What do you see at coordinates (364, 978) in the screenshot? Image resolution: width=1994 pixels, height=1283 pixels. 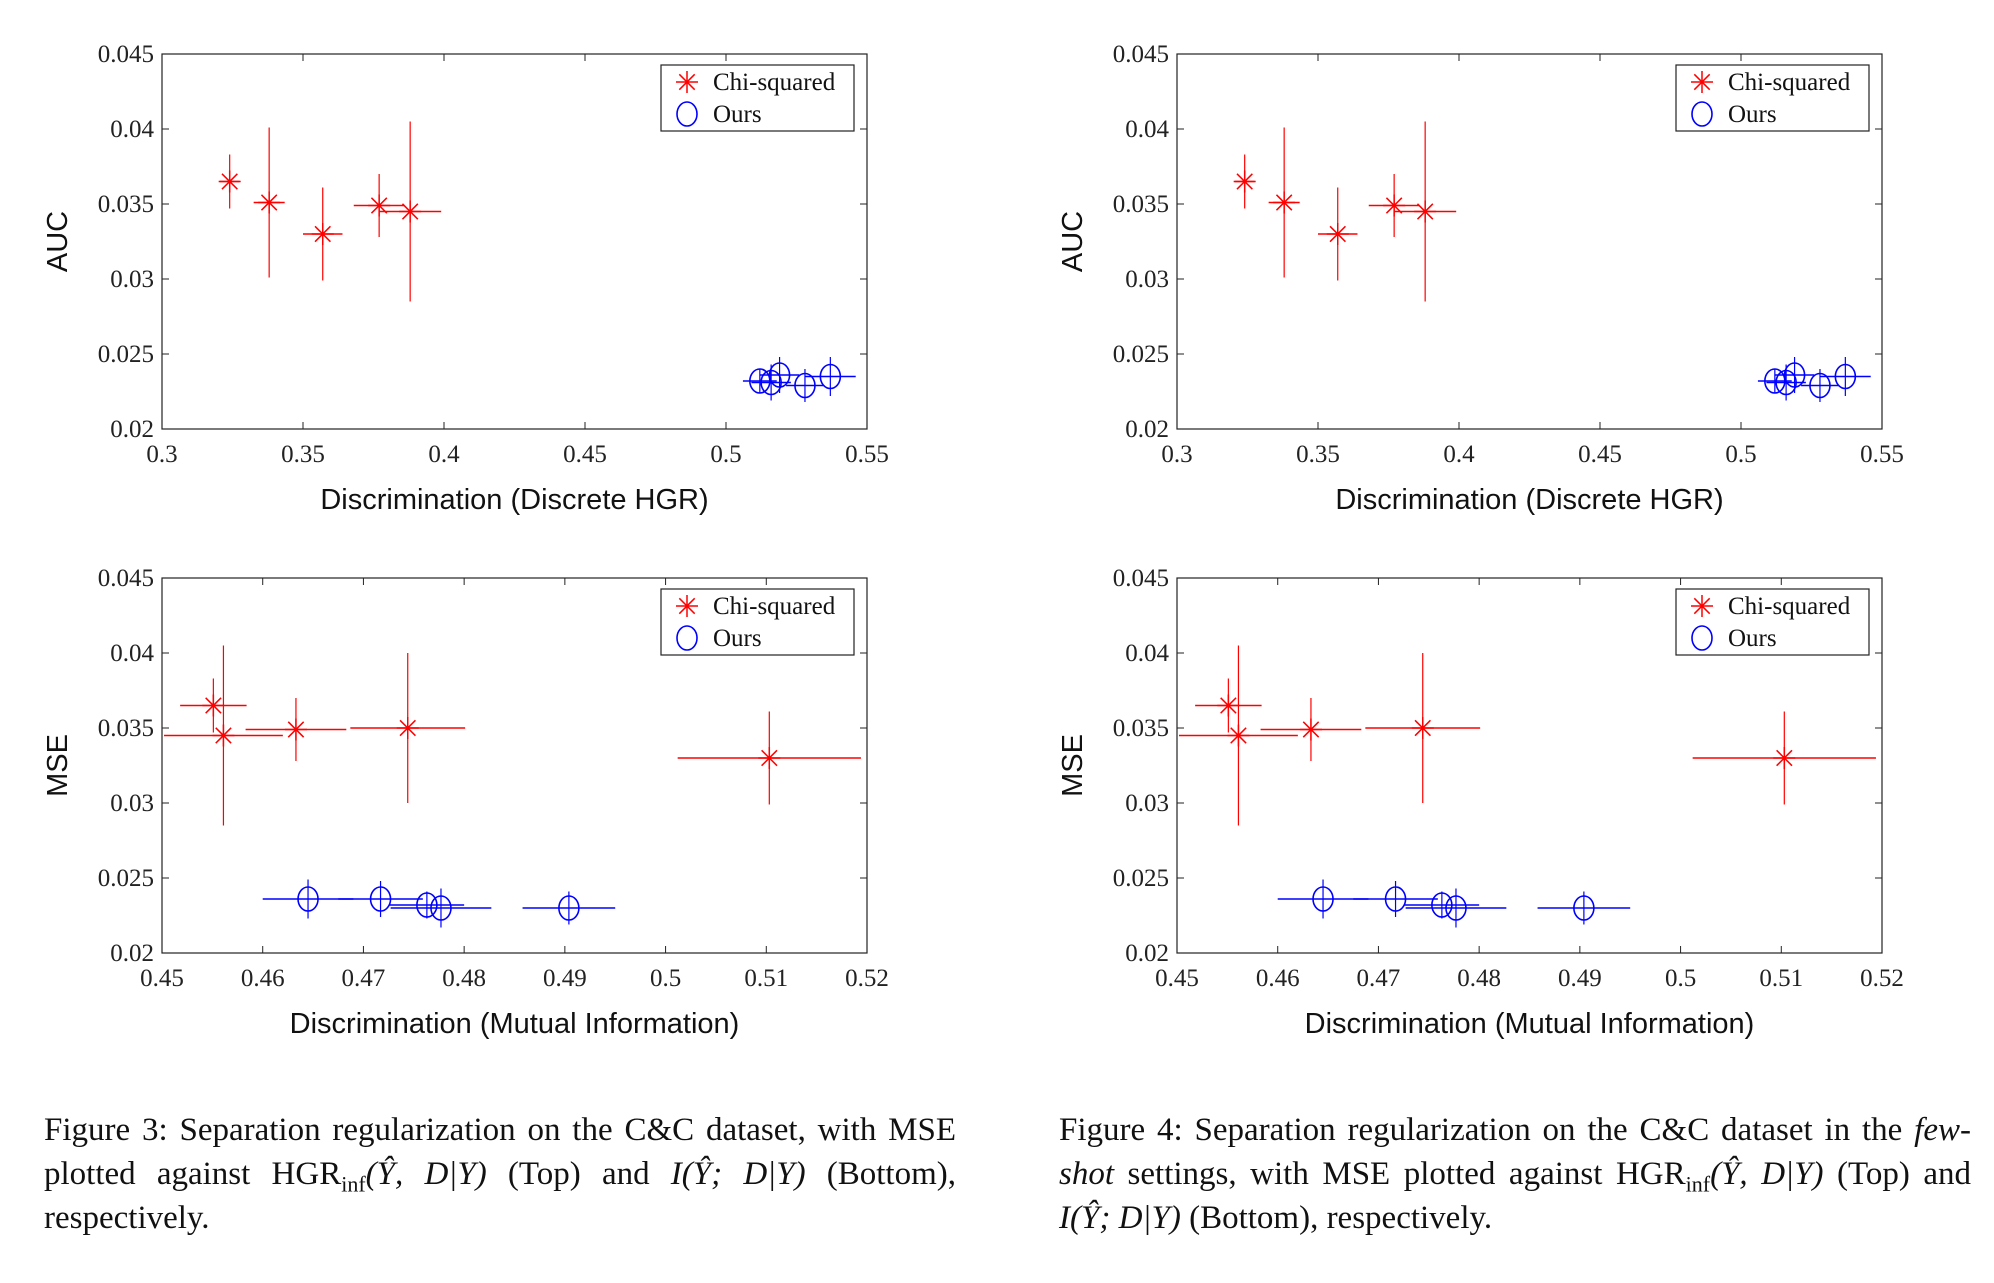 I see `x-tick-label: 0.47` at bounding box center [364, 978].